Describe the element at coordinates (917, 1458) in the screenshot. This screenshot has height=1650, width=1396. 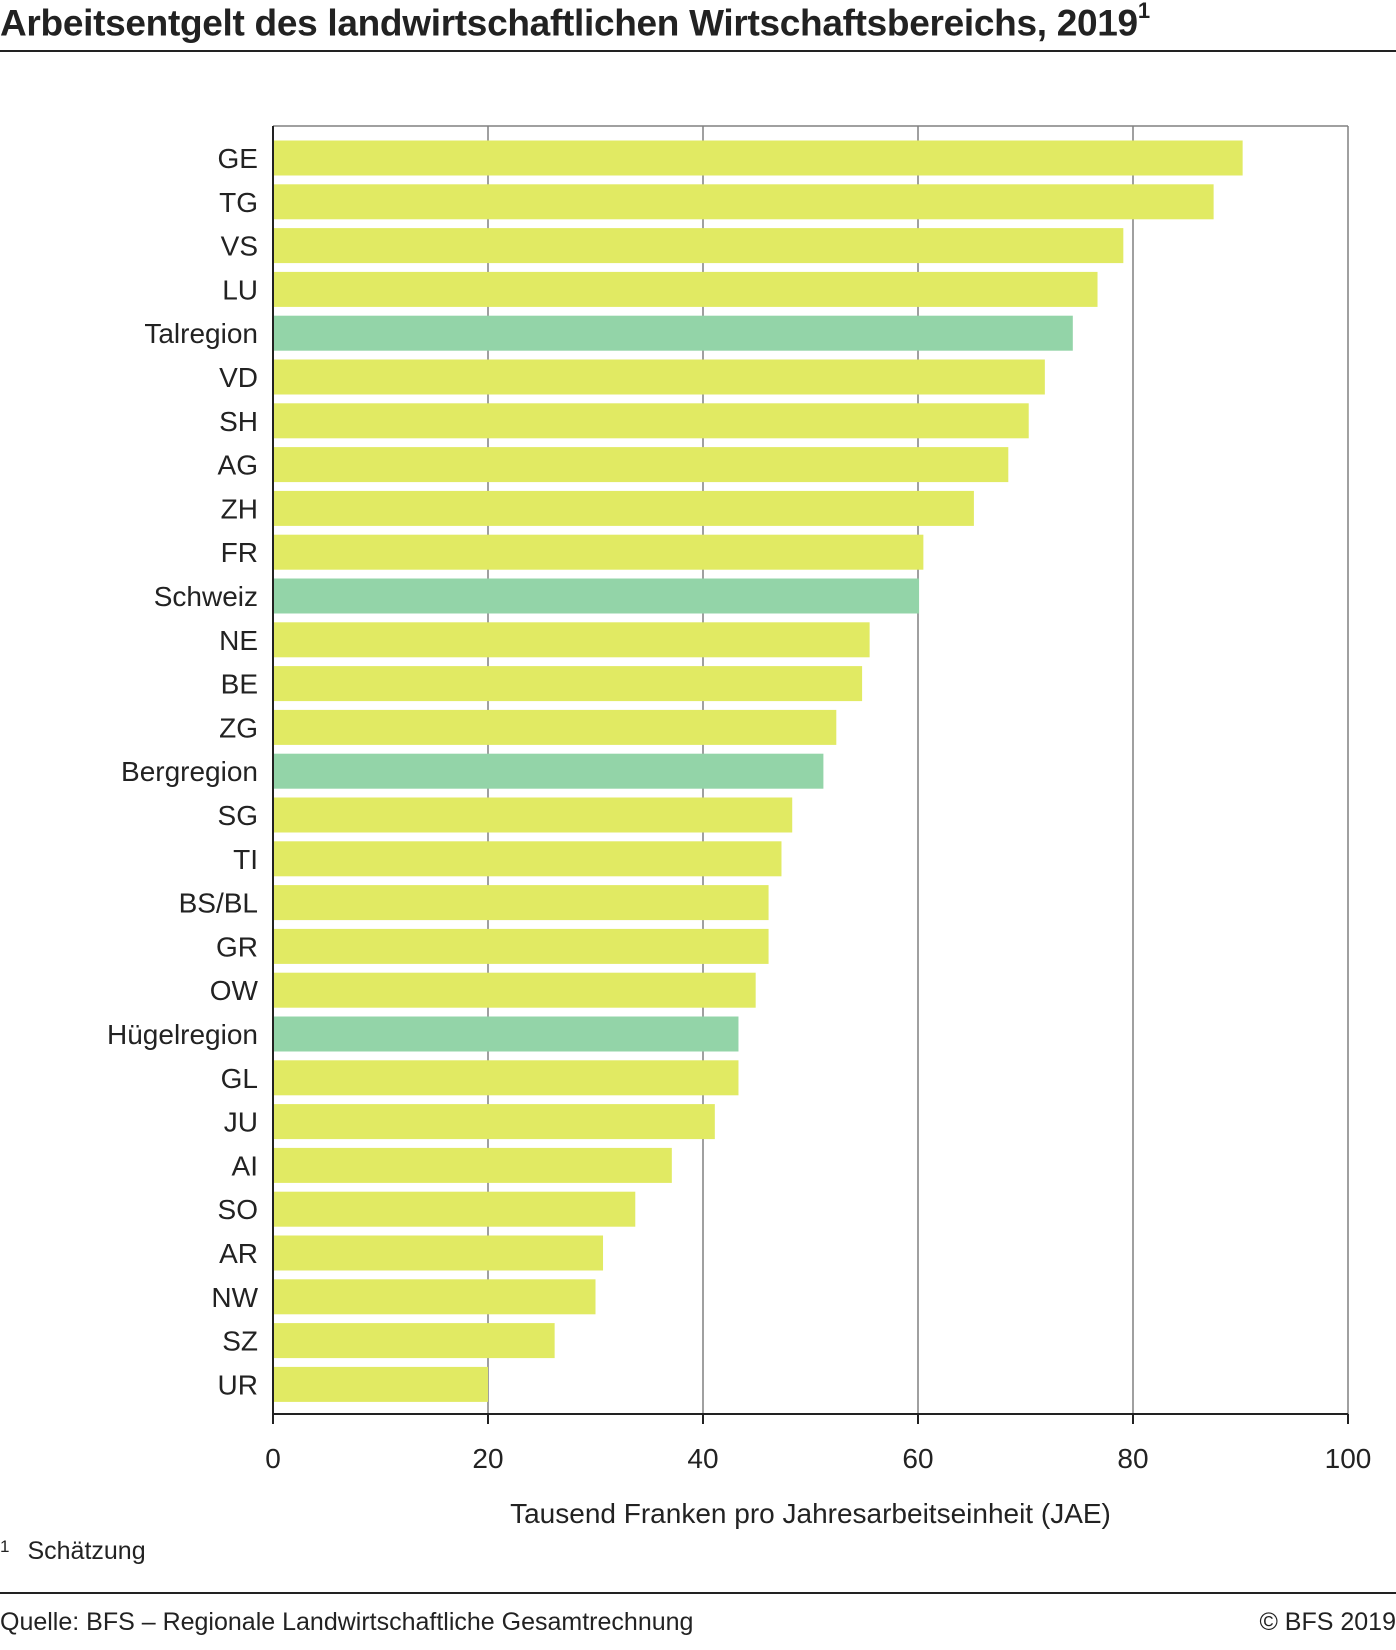
I see `x-tick-label: 60` at that location.